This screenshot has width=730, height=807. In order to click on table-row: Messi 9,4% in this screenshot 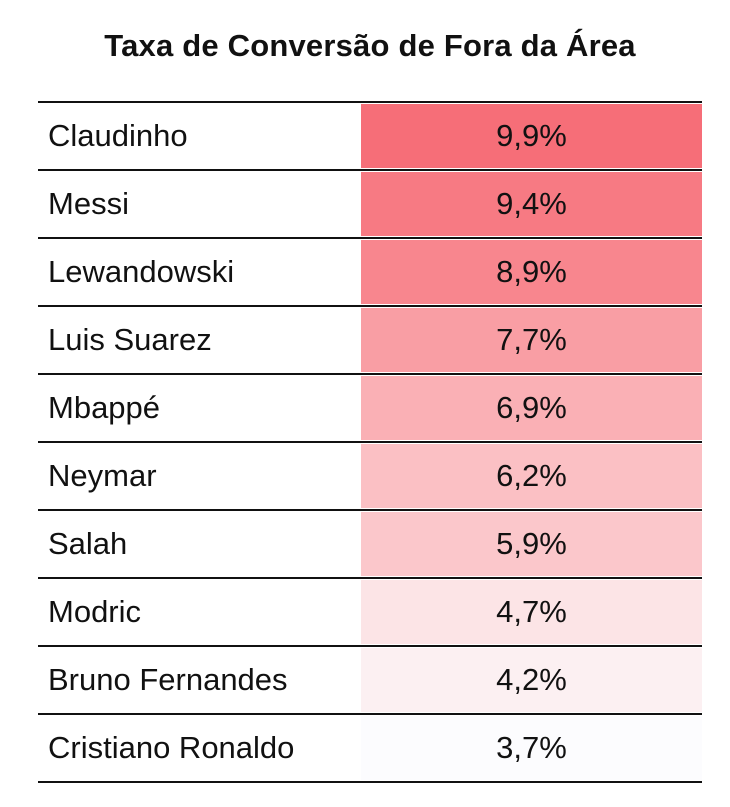, I will do `click(370, 205)`.